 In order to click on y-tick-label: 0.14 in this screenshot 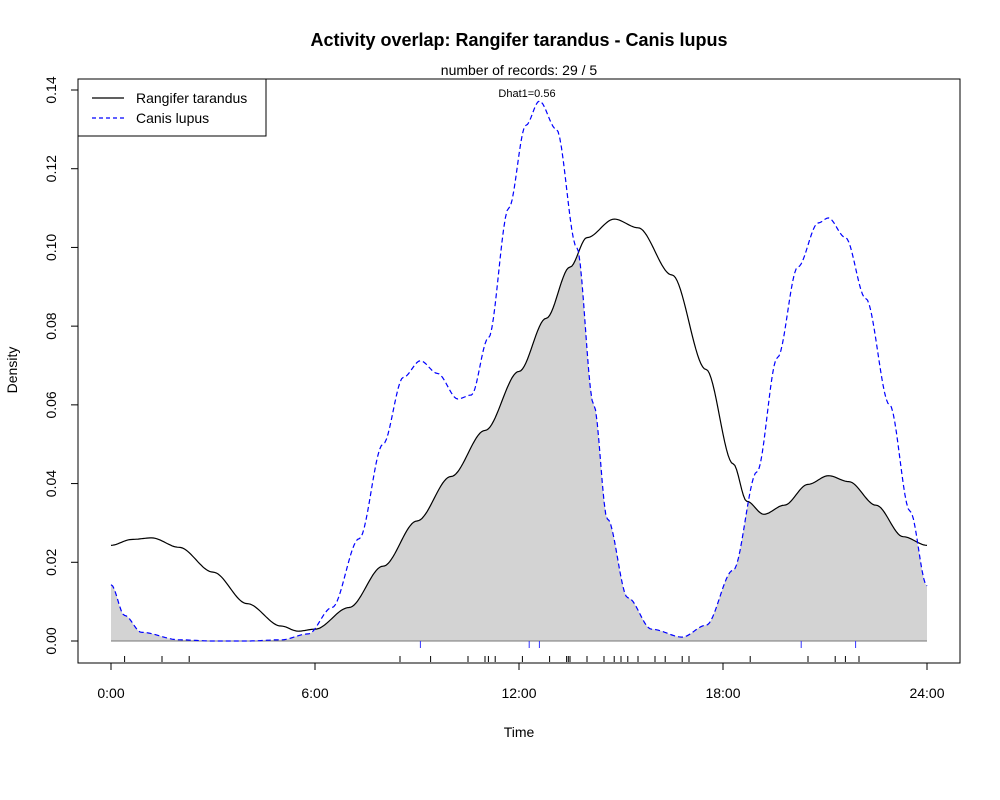, I will do `click(51, 89)`.